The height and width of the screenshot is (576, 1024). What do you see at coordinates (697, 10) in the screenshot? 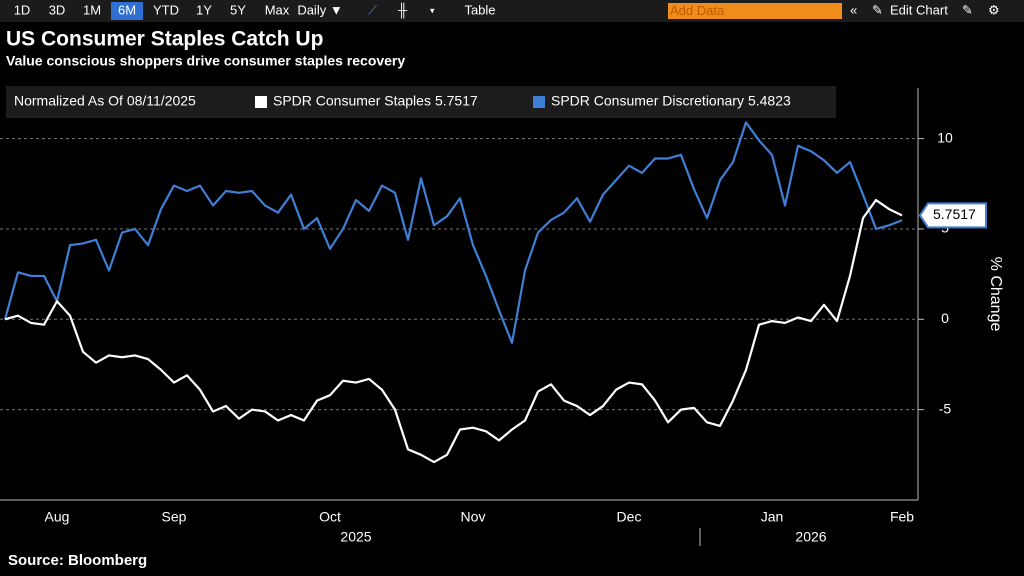
I see `search-placeholder: Add Data` at bounding box center [697, 10].